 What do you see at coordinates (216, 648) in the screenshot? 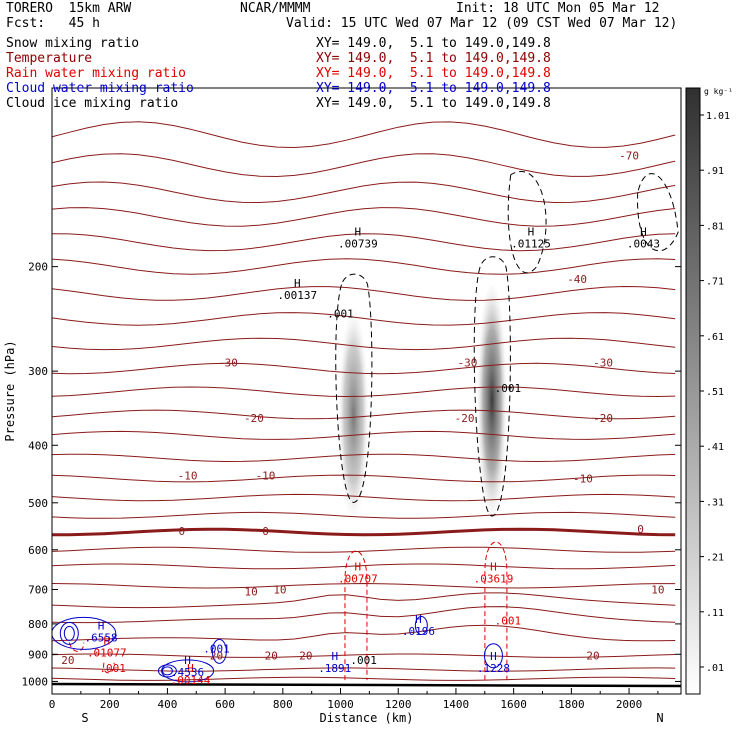
I see `cloud-water-contour-label: .001` at bounding box center [216, 648].